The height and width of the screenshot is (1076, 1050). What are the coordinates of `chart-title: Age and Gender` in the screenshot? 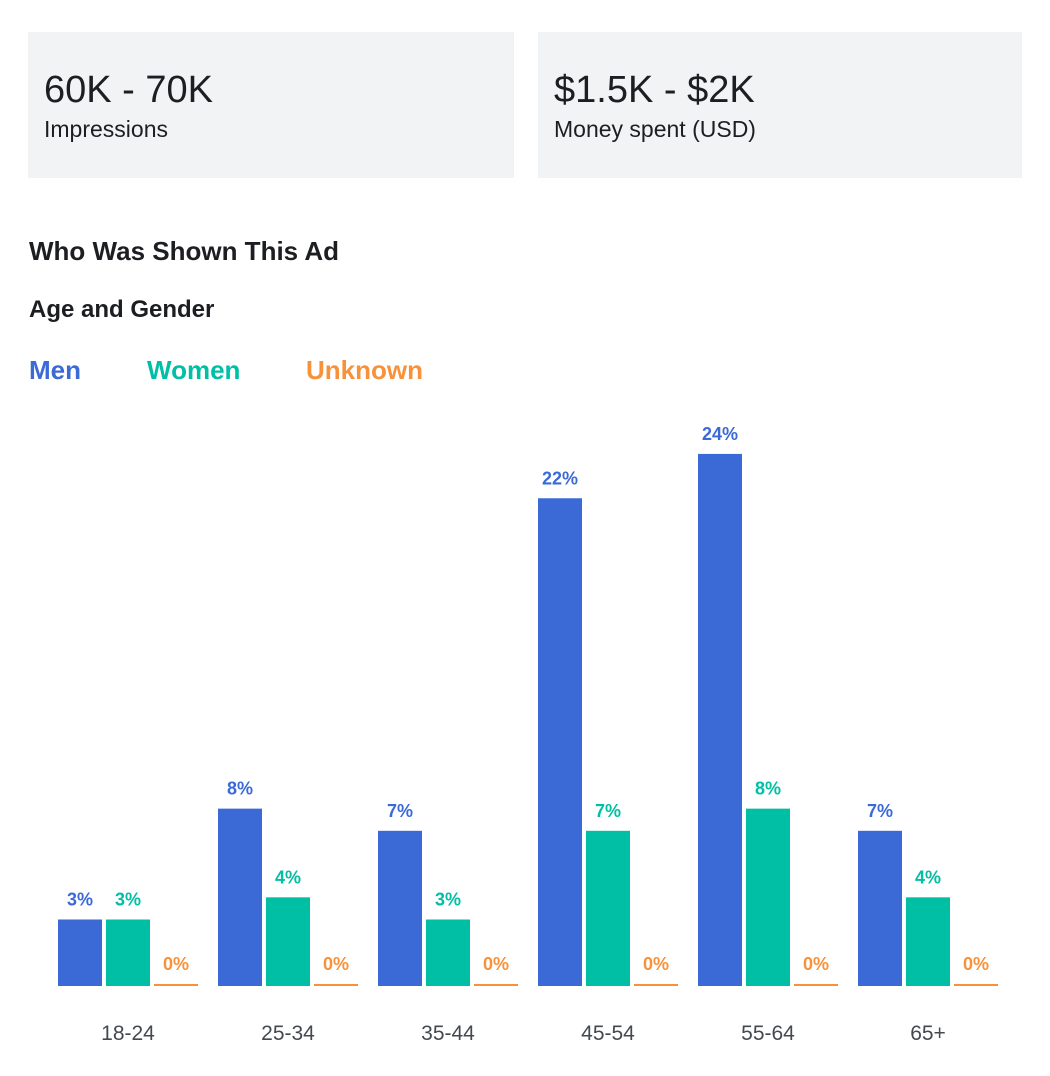 It's located at (122, 309).